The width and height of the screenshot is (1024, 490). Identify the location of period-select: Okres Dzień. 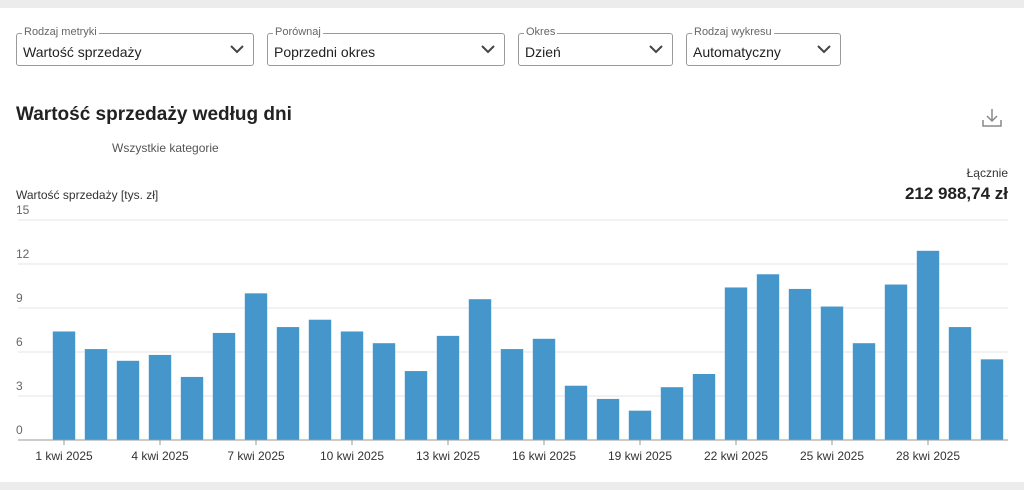
(595, 46).